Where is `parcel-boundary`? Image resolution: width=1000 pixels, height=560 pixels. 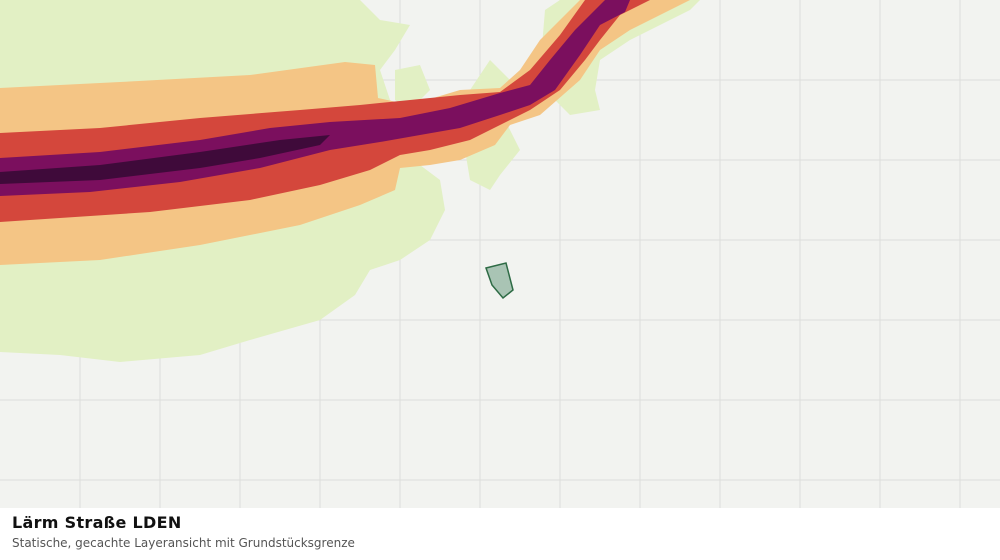 parcel-boundary is located at coordinates (499, 281).